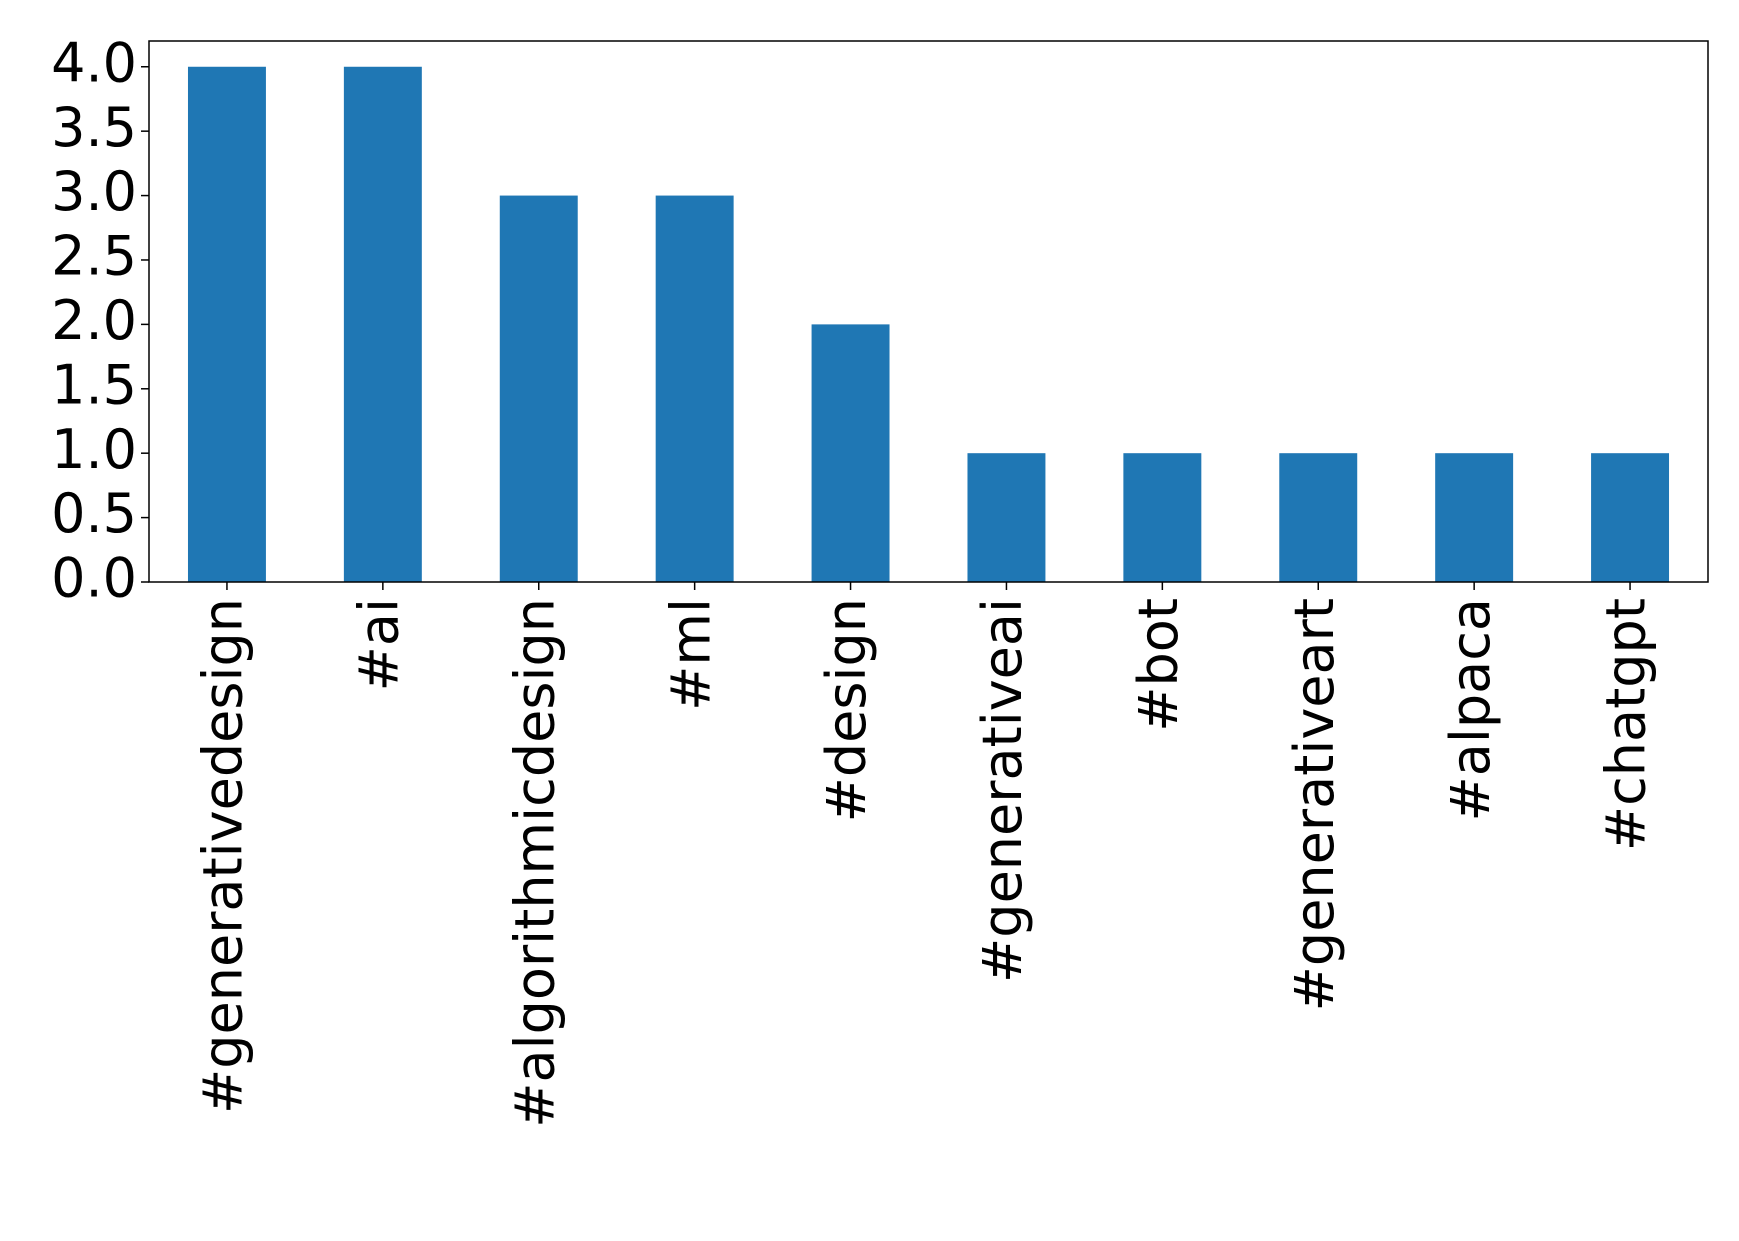  What do you see at coordinates (94, 449) in the screenshot?
I see `y-tick-label: 1.0` at bounding box center [94, 449].